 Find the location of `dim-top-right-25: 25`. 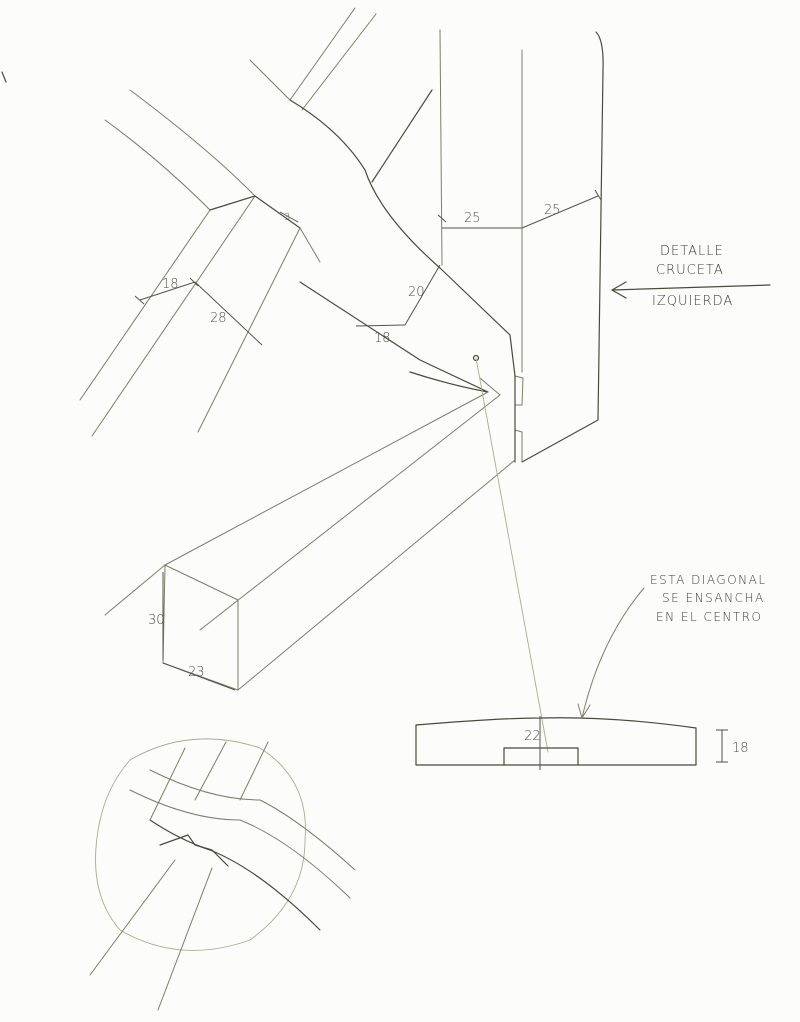

dim-top-right-25: 25 is located at coordinates (552, 210).